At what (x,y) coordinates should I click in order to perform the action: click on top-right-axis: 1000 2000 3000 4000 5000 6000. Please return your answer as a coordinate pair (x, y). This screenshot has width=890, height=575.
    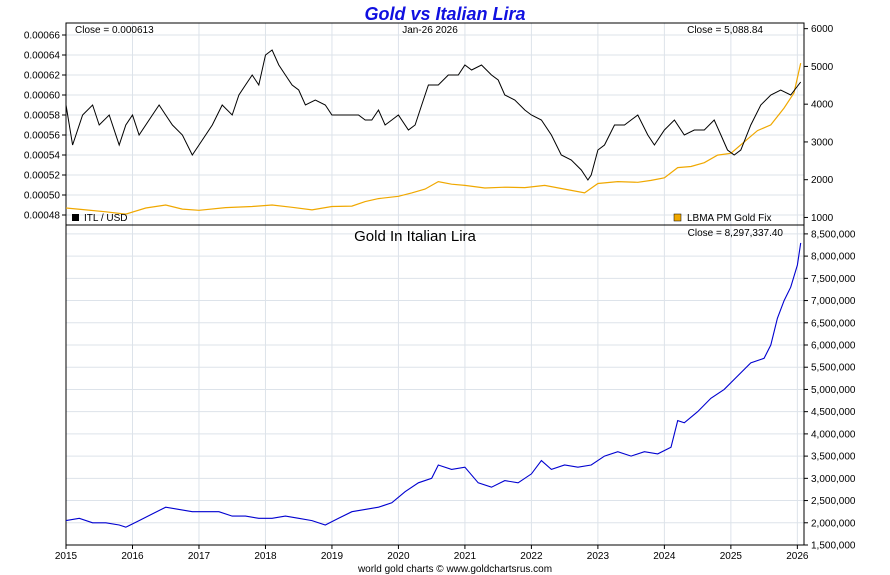
    Looking at the image, I should click on (819, 124).